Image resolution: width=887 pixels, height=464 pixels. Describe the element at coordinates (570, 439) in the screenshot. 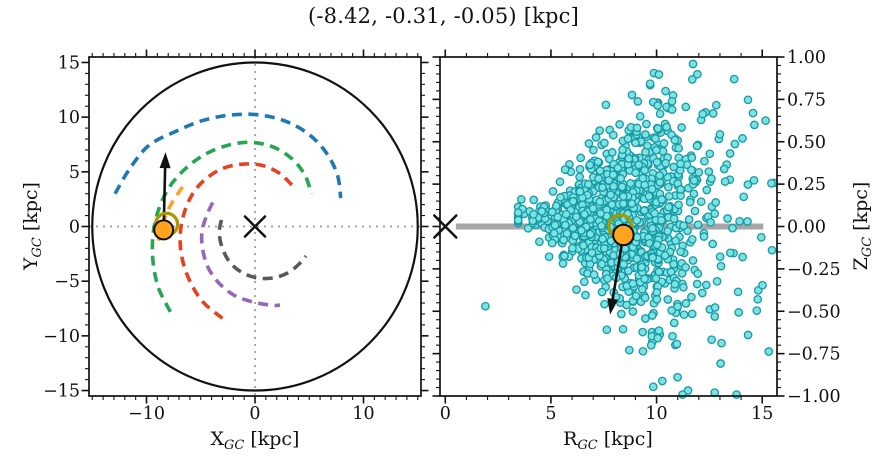

I see `xaxis-symbol: R` at that location.